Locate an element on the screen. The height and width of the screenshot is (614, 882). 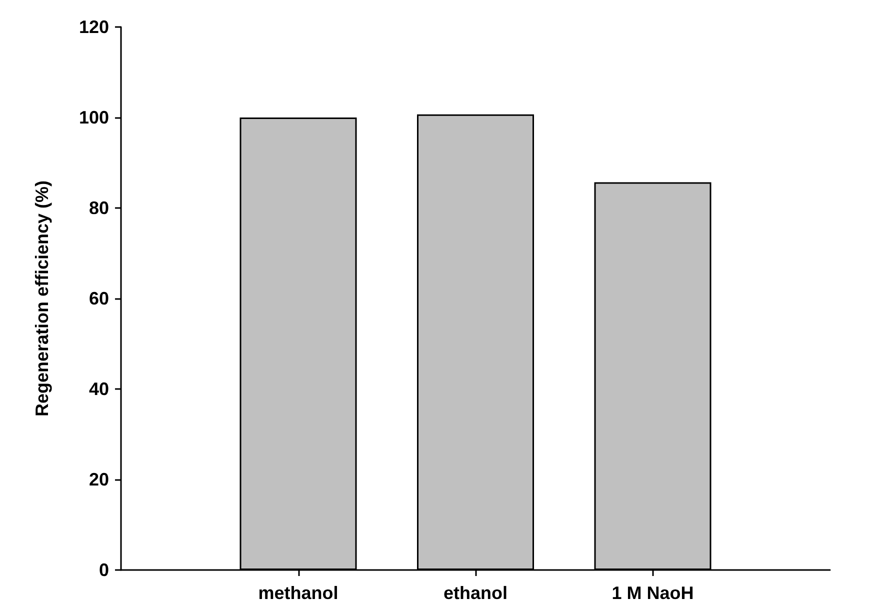
y-tick-label: 60 is located at coordinates (98, 298).